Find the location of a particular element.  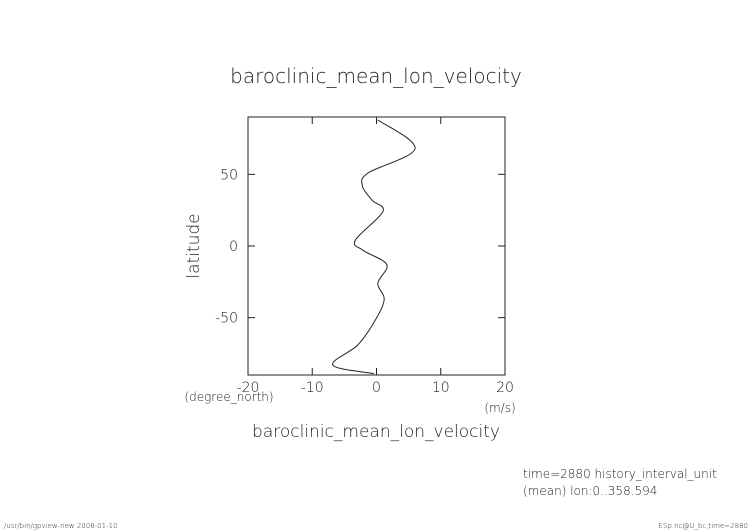

x-tick-label: 20 is located at coordinates (505, 388).